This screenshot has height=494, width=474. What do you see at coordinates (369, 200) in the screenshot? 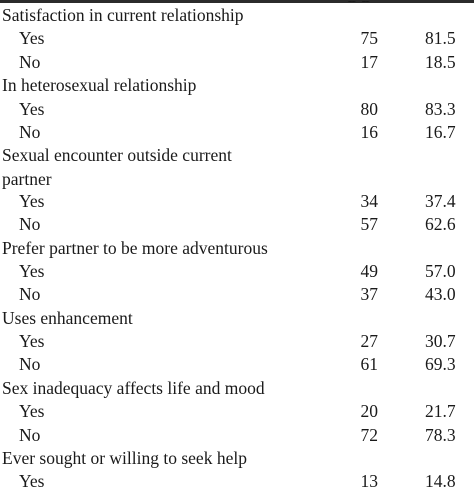
I see `count-cell: 34` at bounding box center [369, 200].